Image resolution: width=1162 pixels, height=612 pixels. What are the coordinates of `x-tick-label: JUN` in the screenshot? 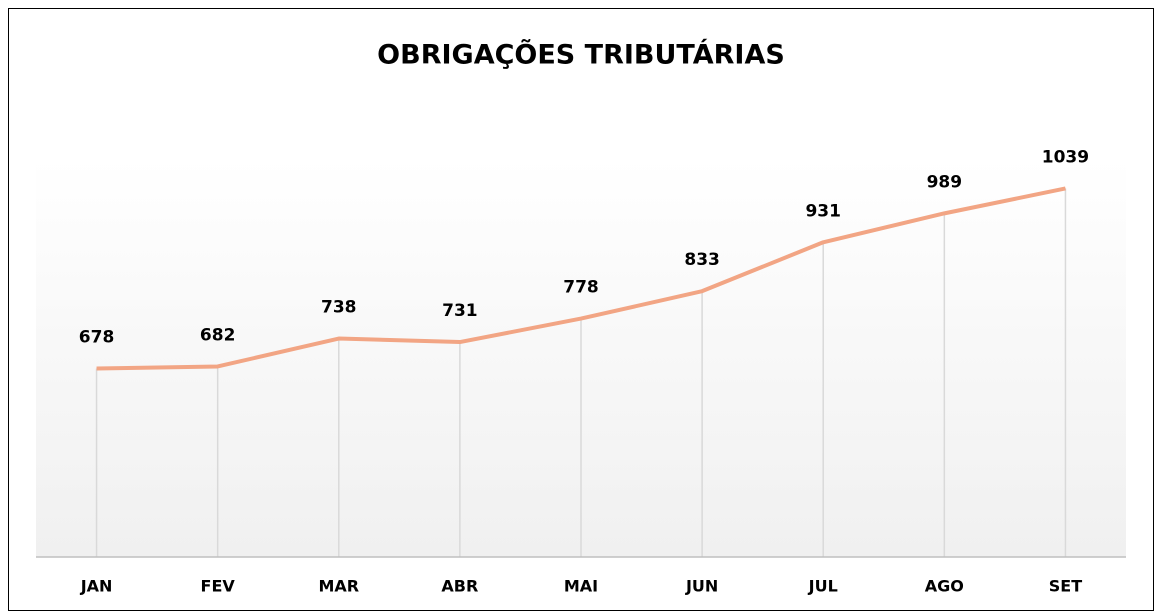 It's located at (701, 586).